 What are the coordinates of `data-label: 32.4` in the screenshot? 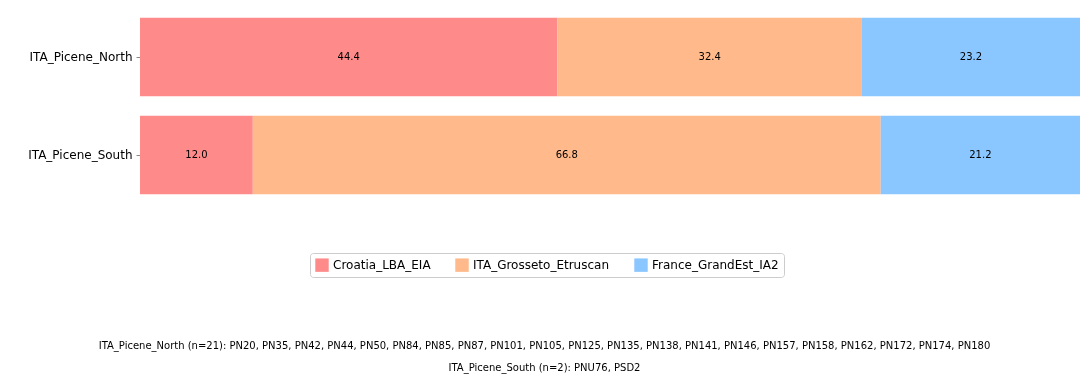 It's located at (709, 56).